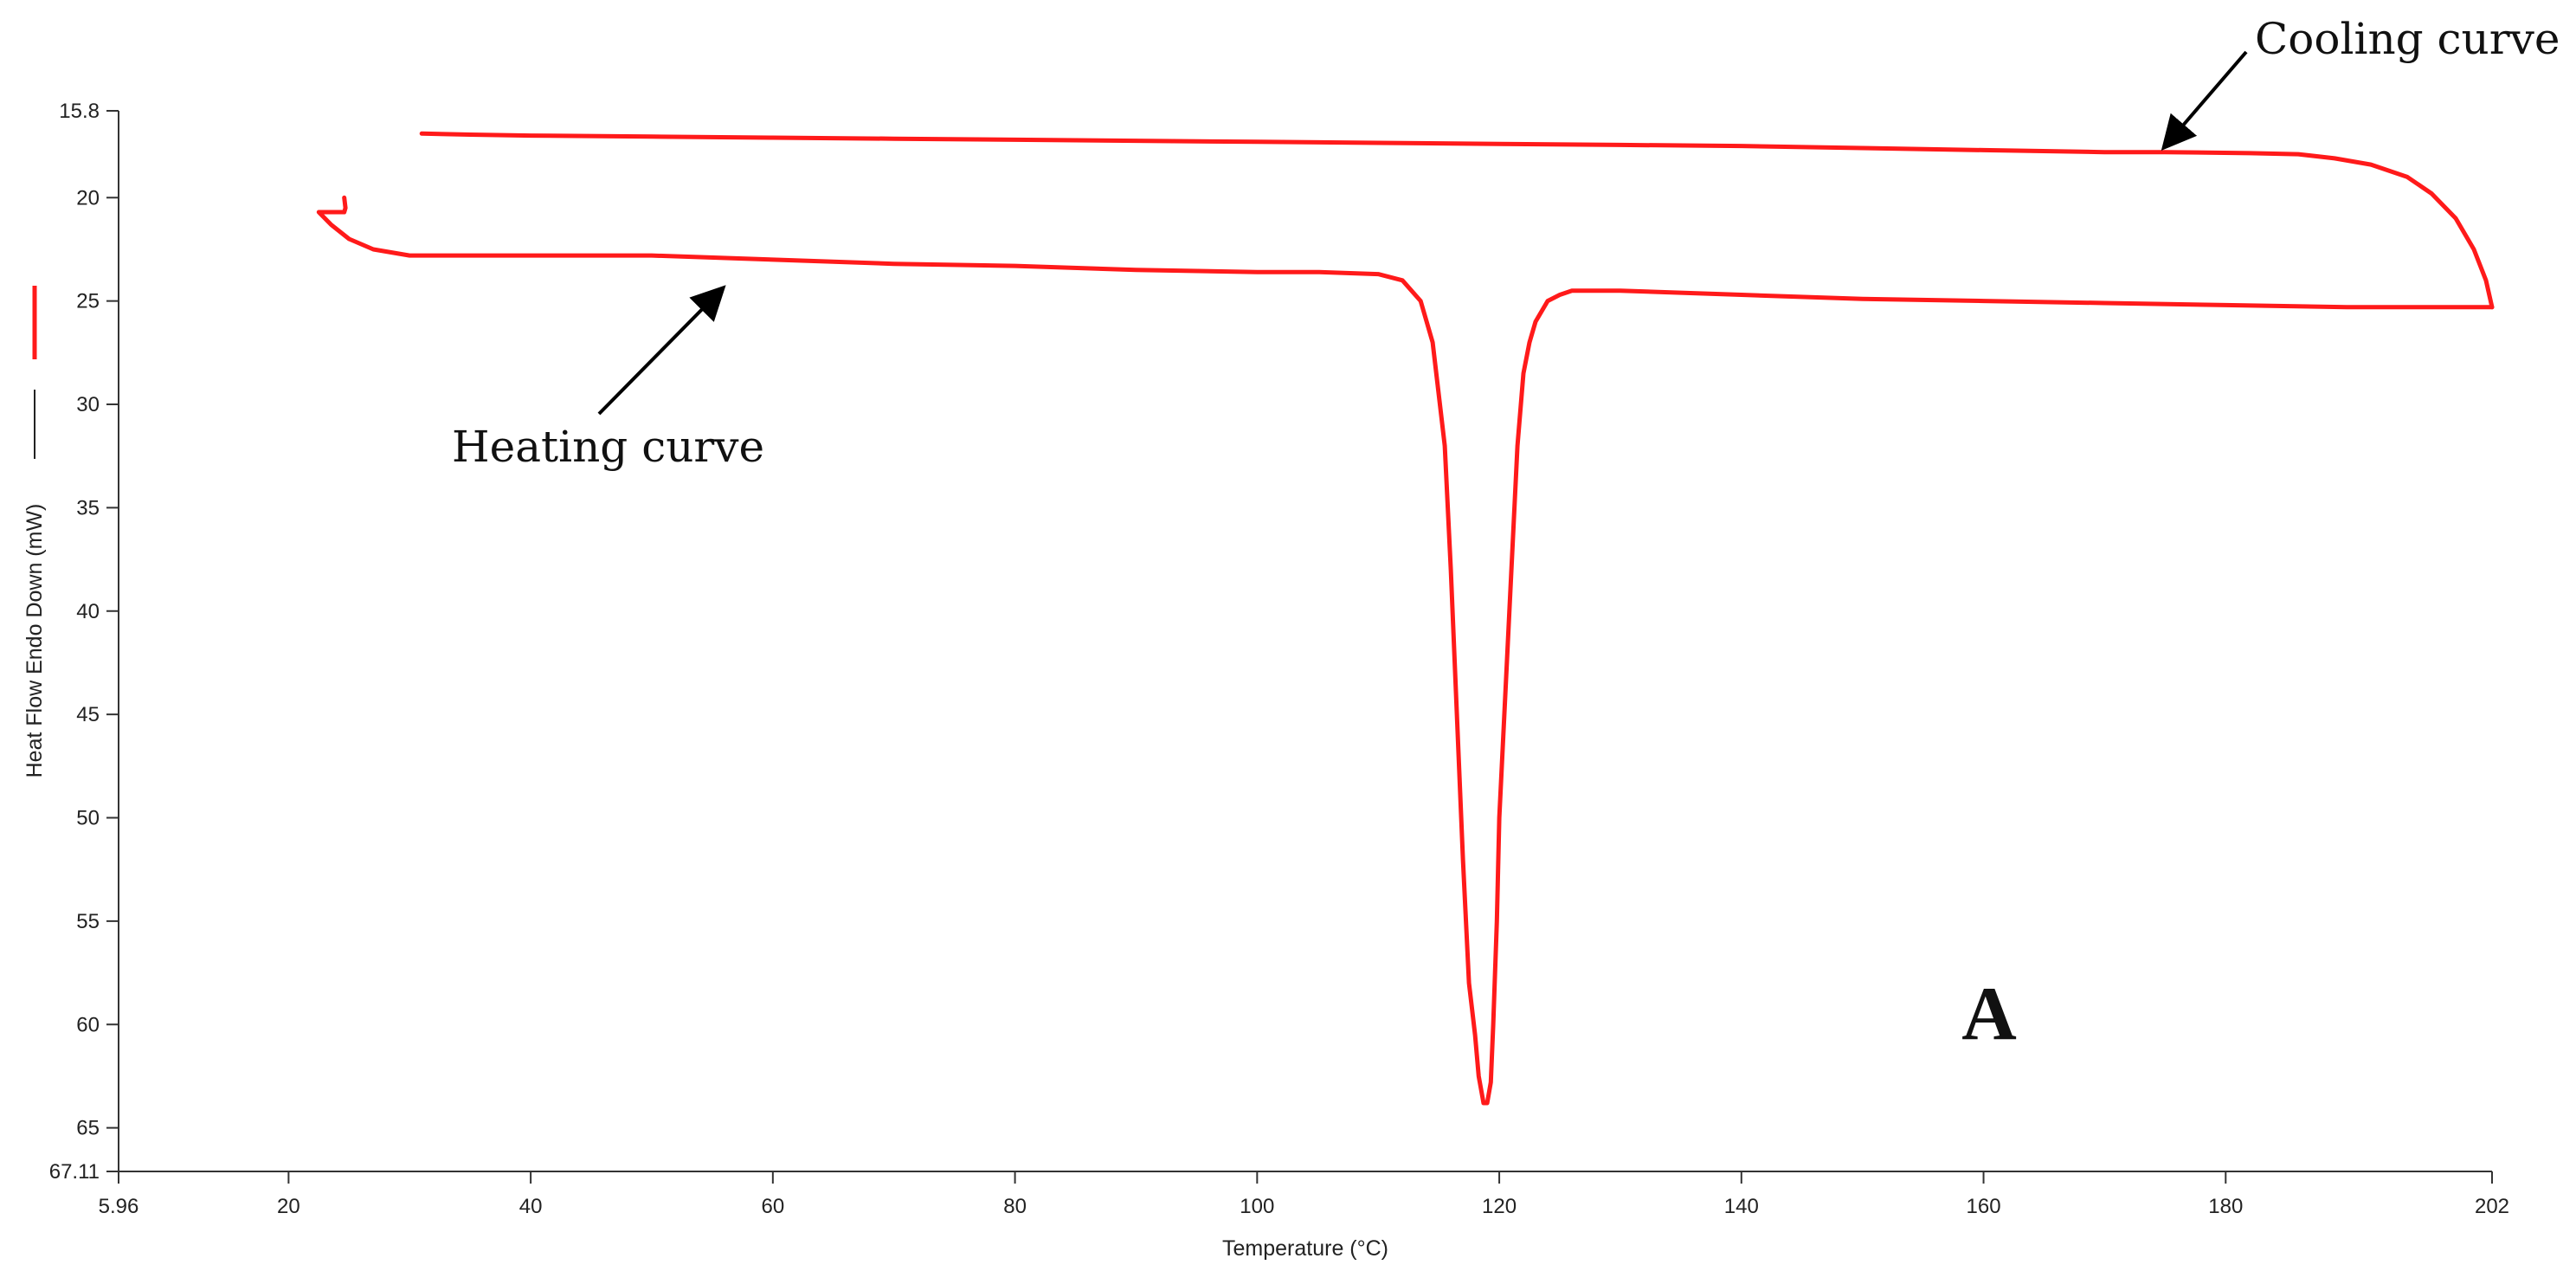 The image size is (2576, 1284). I want to click on x-tick-label: 180, so click(2225, 1207).